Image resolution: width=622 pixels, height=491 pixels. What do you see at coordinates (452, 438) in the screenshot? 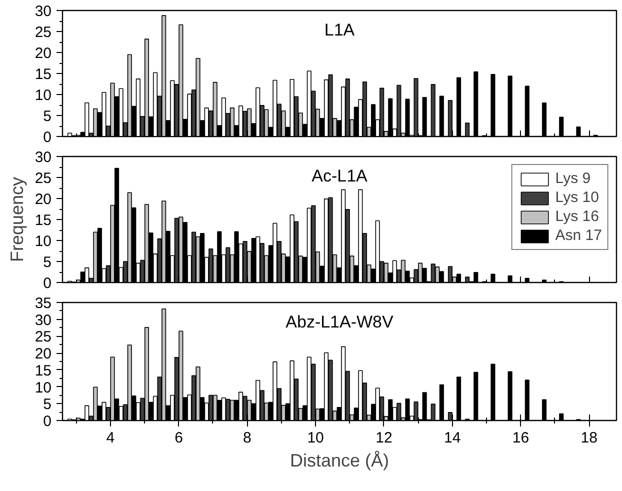
I see `x-tick-label: 14` at bounding box center [452, 438].